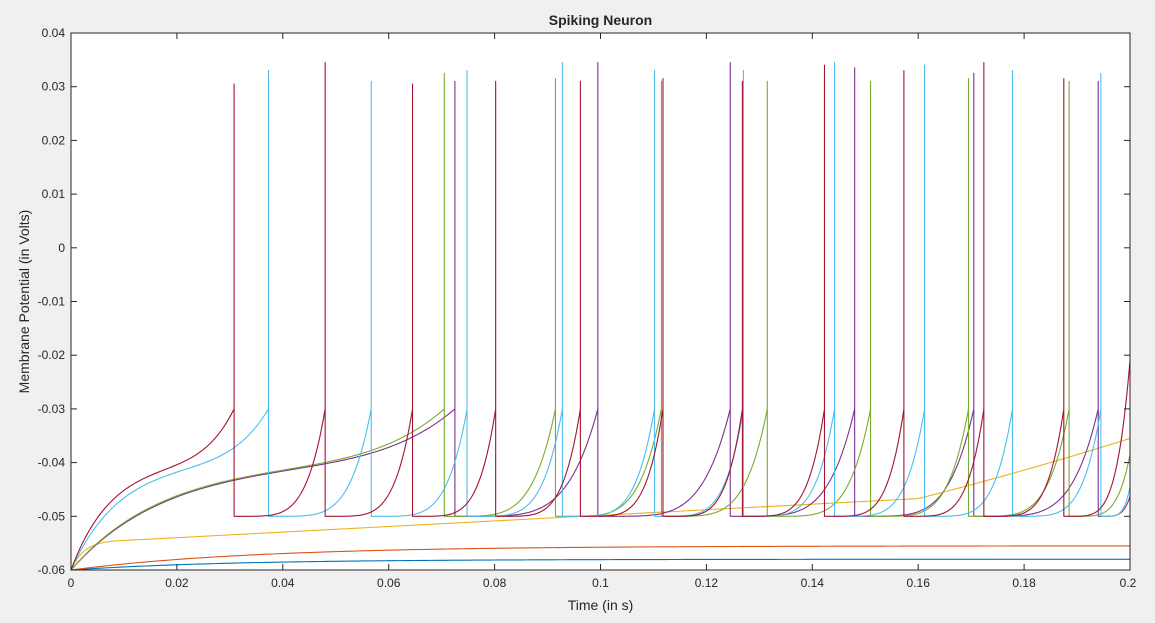  Describe the element at coordinates (52, 355) in the screenshot. I see `y-tick-label: -0.02` at that location.